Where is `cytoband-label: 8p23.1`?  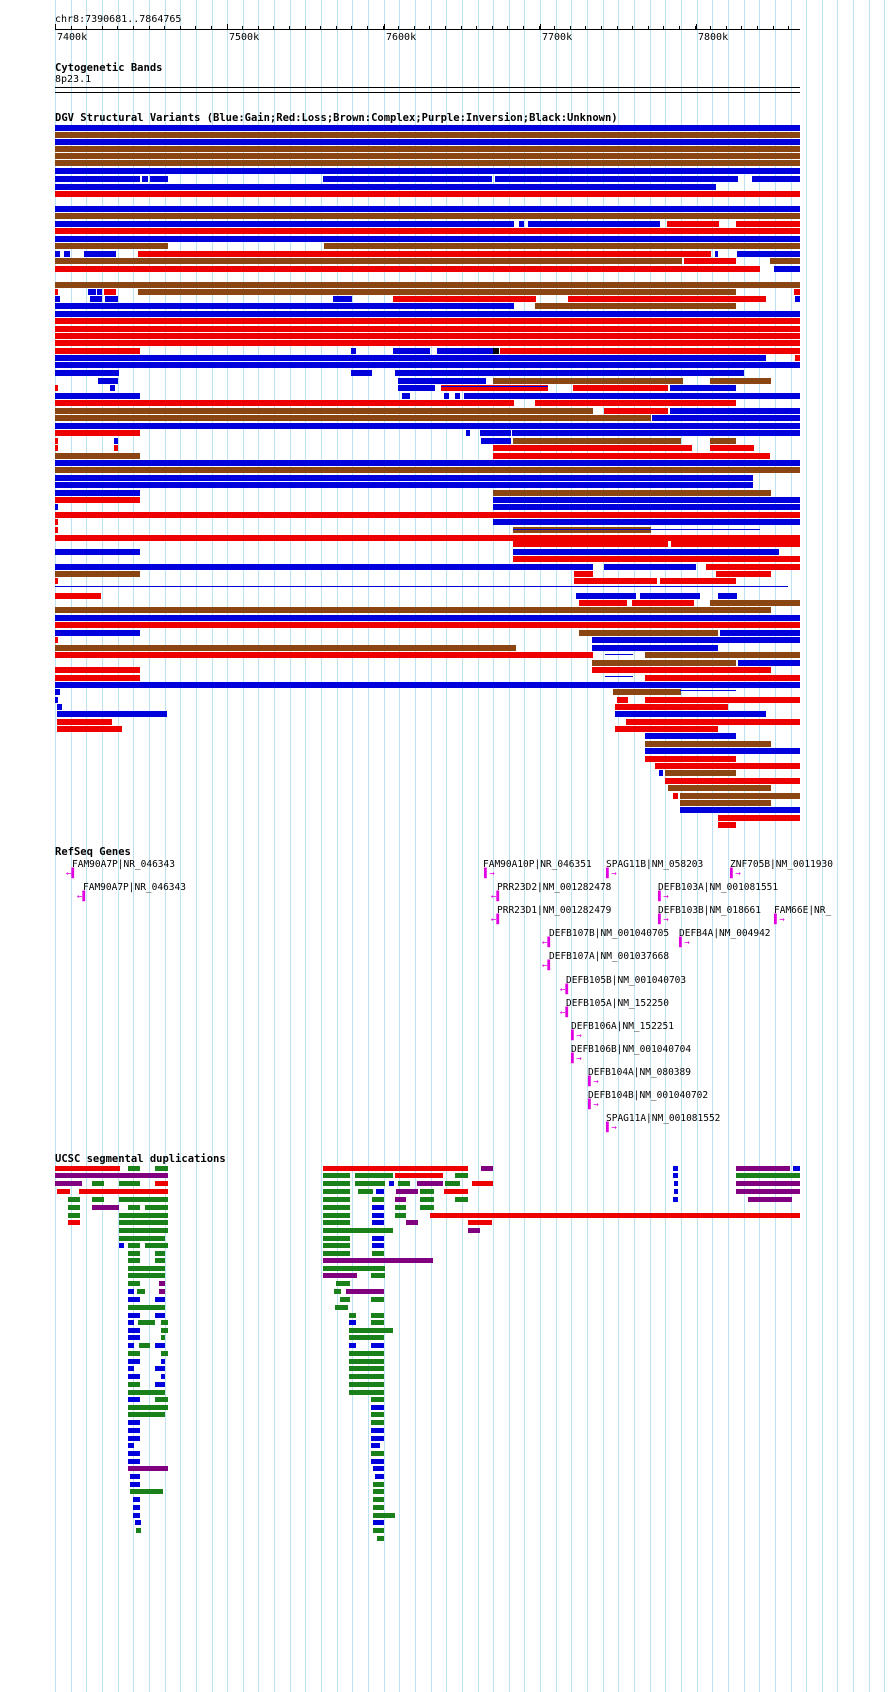 cytoband-label: 8p23.1 is located at coordinates (73, 79).